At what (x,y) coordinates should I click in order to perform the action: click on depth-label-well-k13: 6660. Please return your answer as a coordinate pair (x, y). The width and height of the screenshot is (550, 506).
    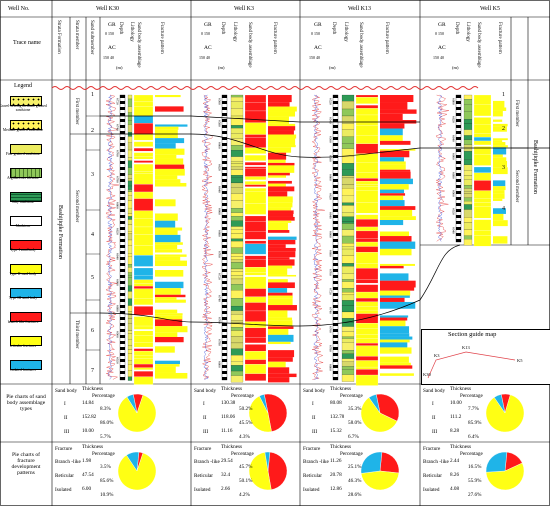
    Looking at the image, I should click on (330, 234).